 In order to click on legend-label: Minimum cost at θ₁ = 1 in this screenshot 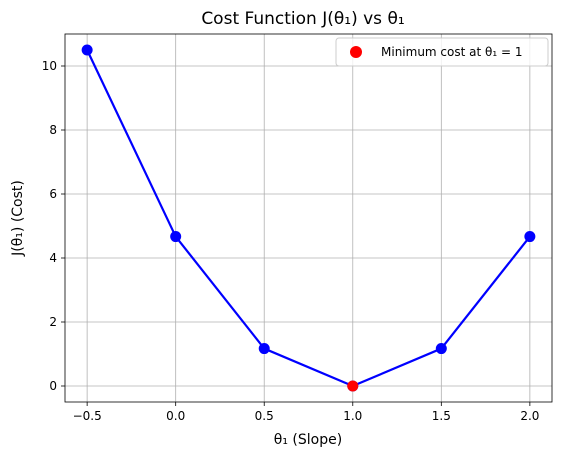, I will do `click(451, 52)`.